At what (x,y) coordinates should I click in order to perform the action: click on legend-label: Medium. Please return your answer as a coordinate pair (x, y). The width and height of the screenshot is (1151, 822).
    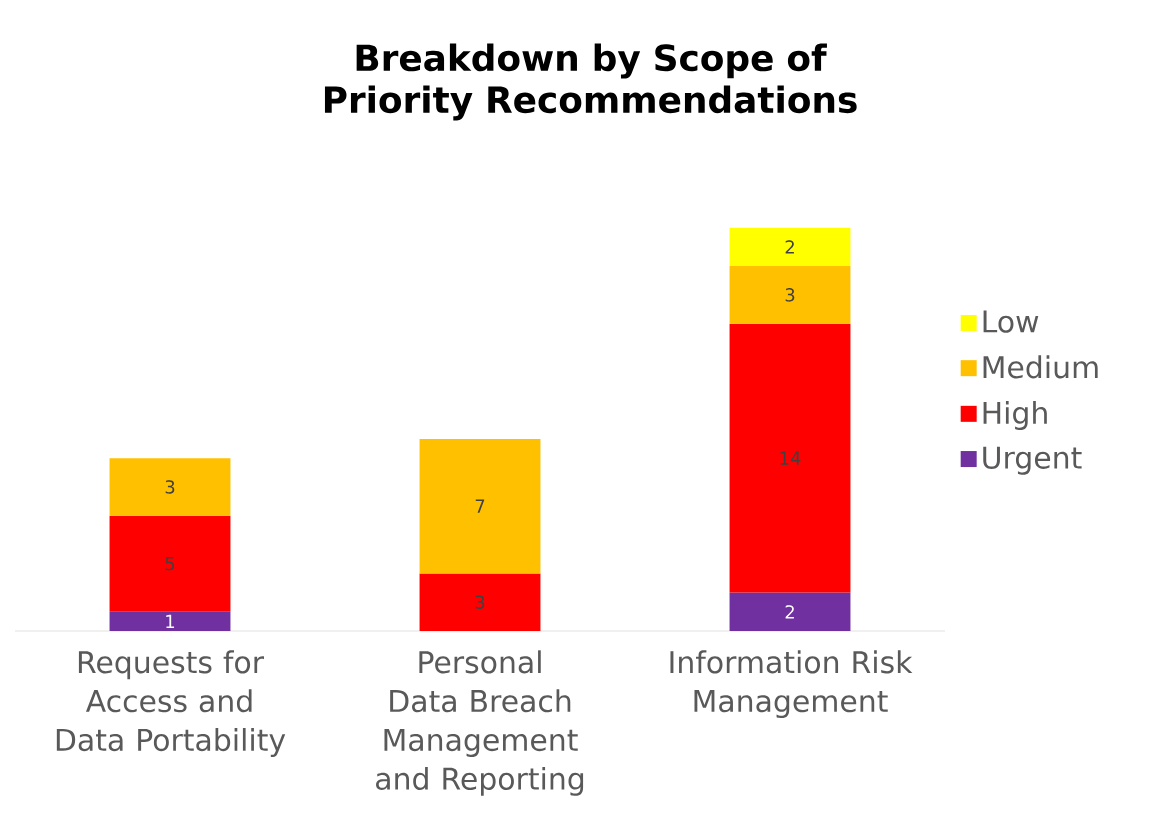
    Looking at the image, I should click on (1040, 367).